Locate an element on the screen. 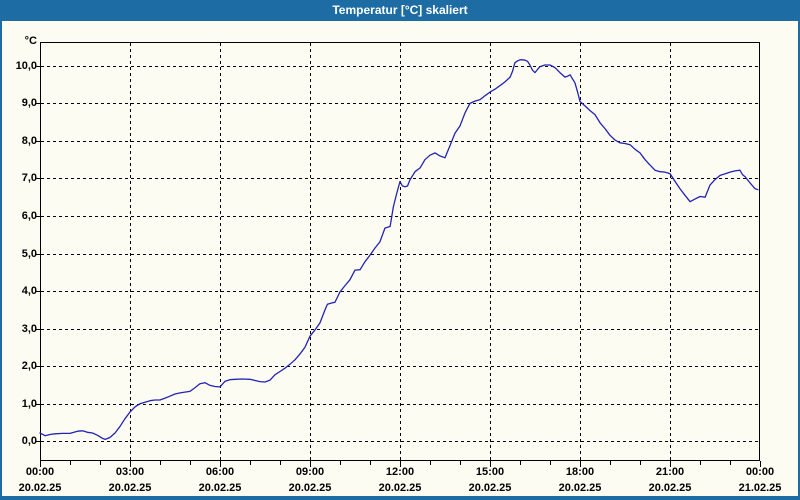 The height and width of the screenshot is (500, 800). y-tick-label: 1,0 is located at coordinates (29, 403).